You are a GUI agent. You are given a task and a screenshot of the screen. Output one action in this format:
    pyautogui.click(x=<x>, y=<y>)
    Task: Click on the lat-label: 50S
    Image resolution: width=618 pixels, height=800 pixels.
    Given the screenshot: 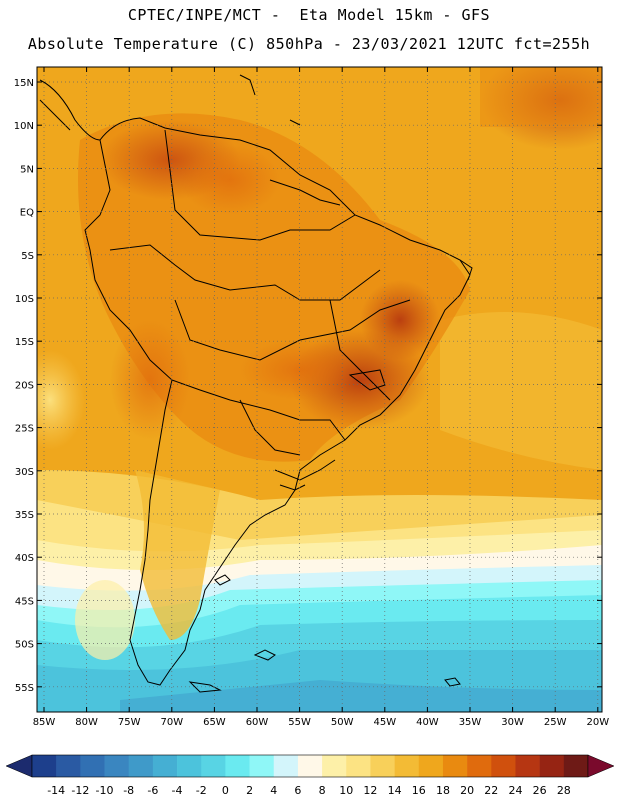 What is the action you would take?
    pyautogui.click(x=24, y=645)
    